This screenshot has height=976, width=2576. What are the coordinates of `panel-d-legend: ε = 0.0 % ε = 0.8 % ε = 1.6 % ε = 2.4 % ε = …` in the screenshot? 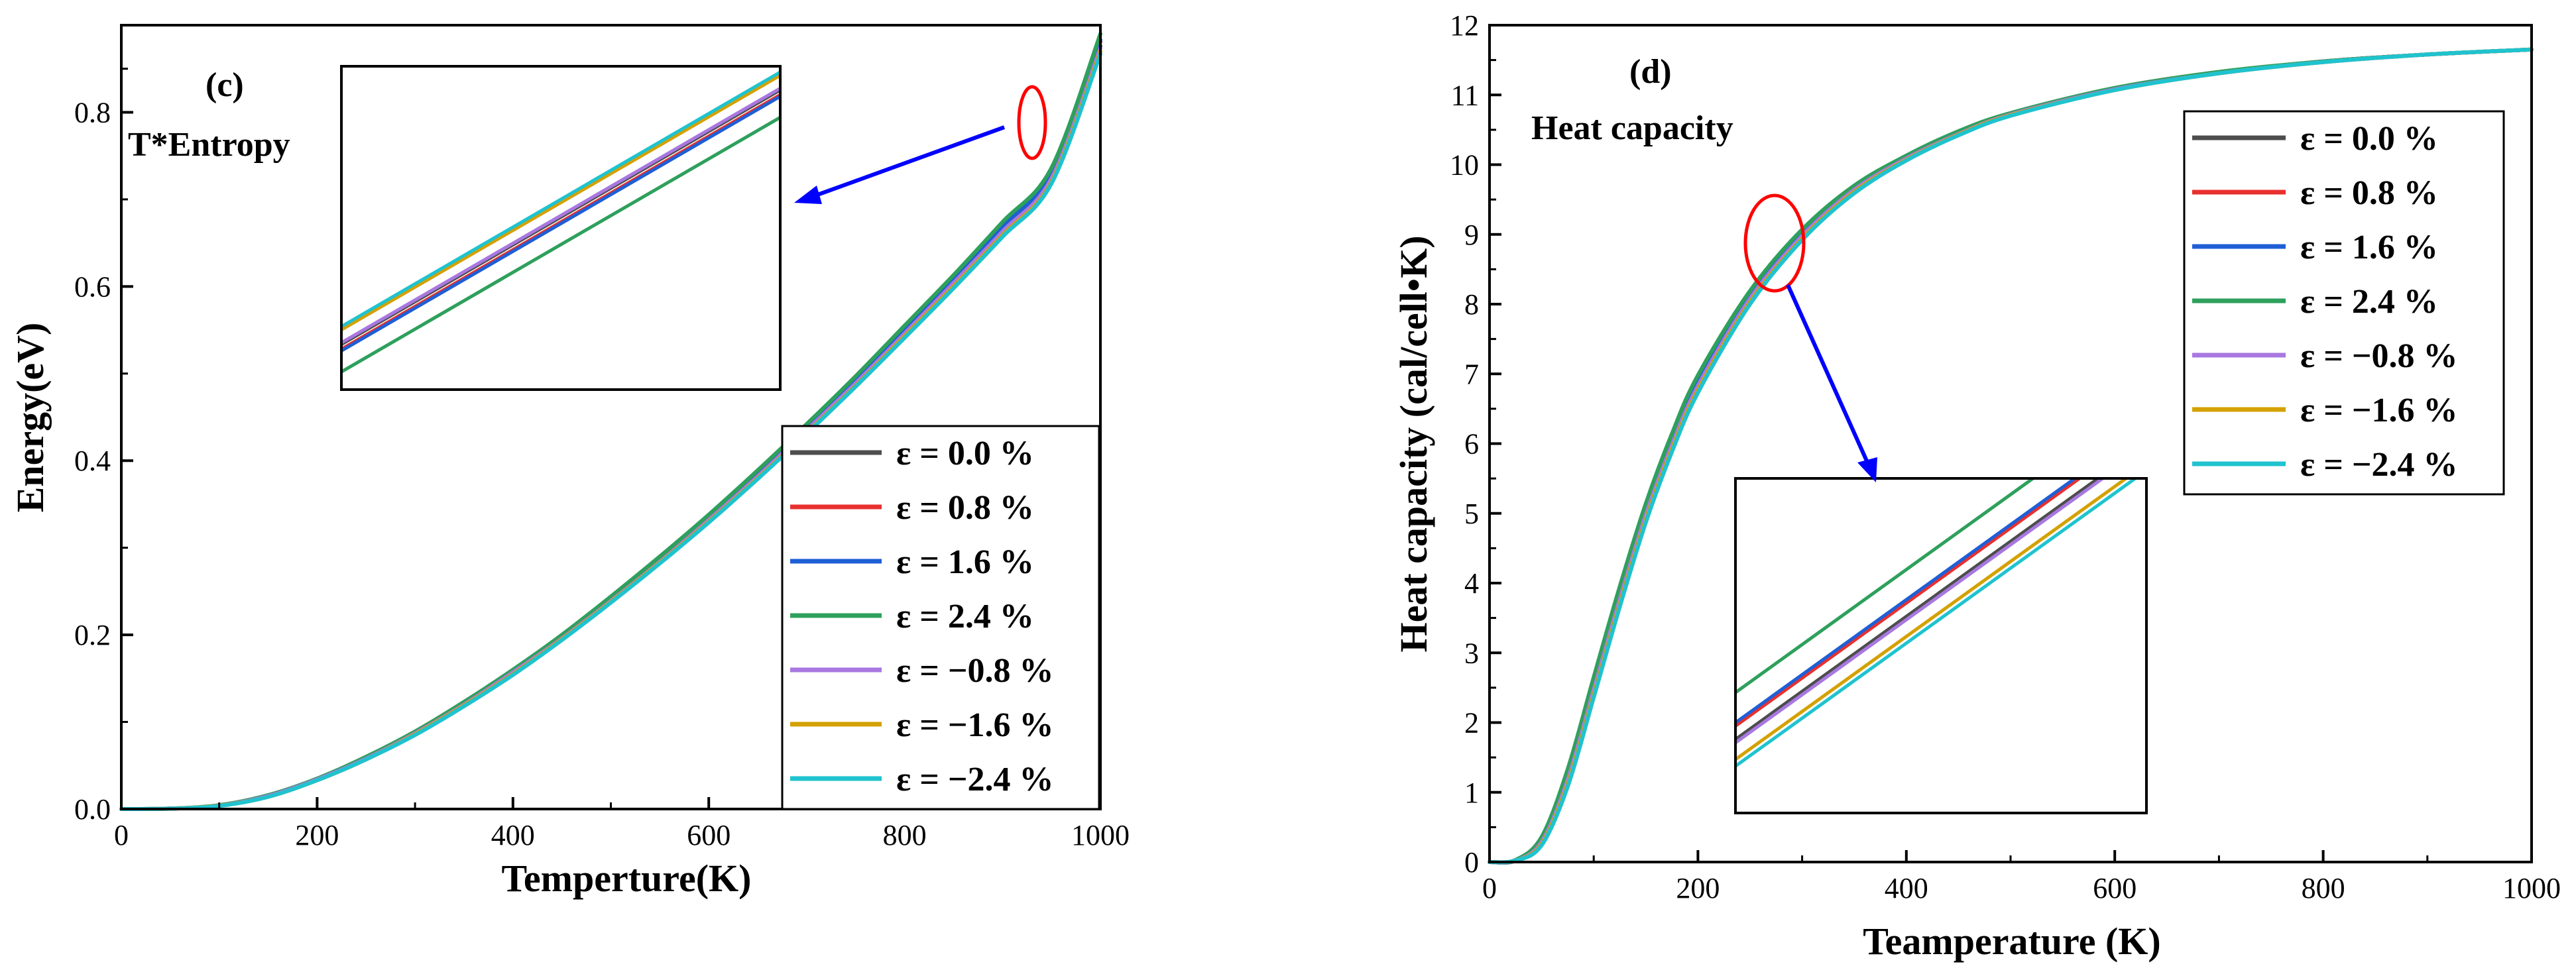 It's located at (2344, 303).